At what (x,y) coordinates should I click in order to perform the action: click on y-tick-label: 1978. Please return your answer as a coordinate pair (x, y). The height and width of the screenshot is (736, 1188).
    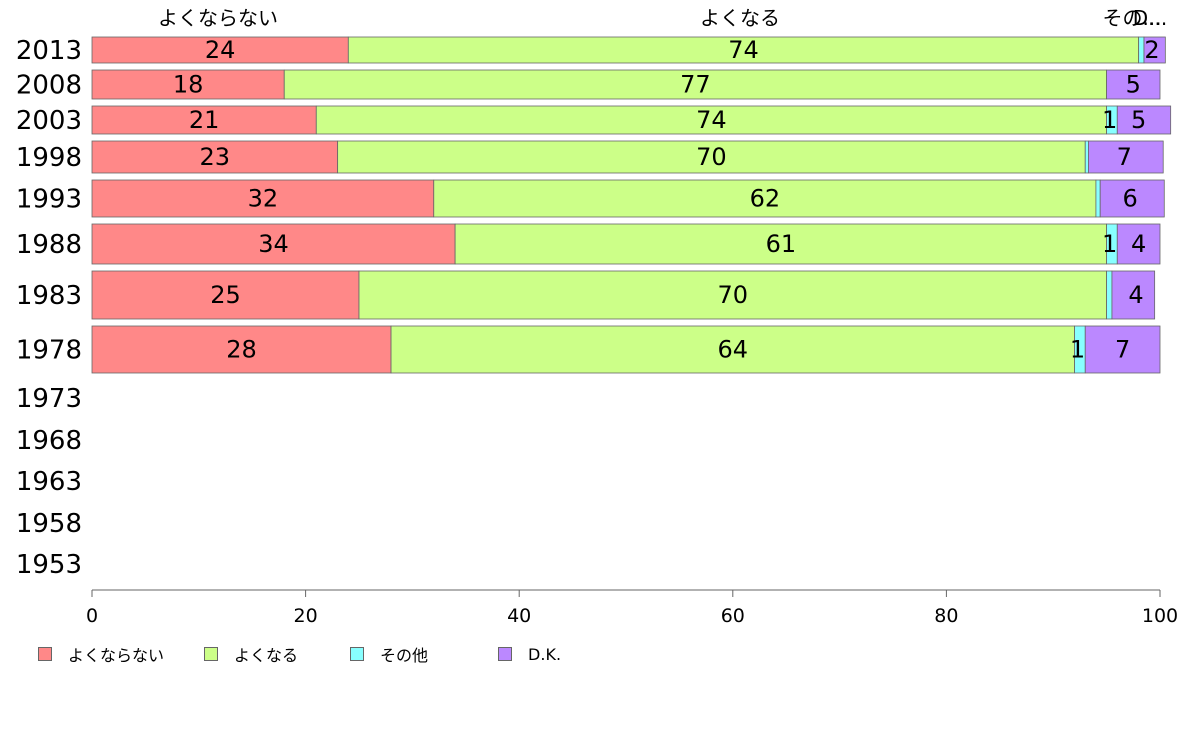
    Looking at the image, I should click on (49, 351).